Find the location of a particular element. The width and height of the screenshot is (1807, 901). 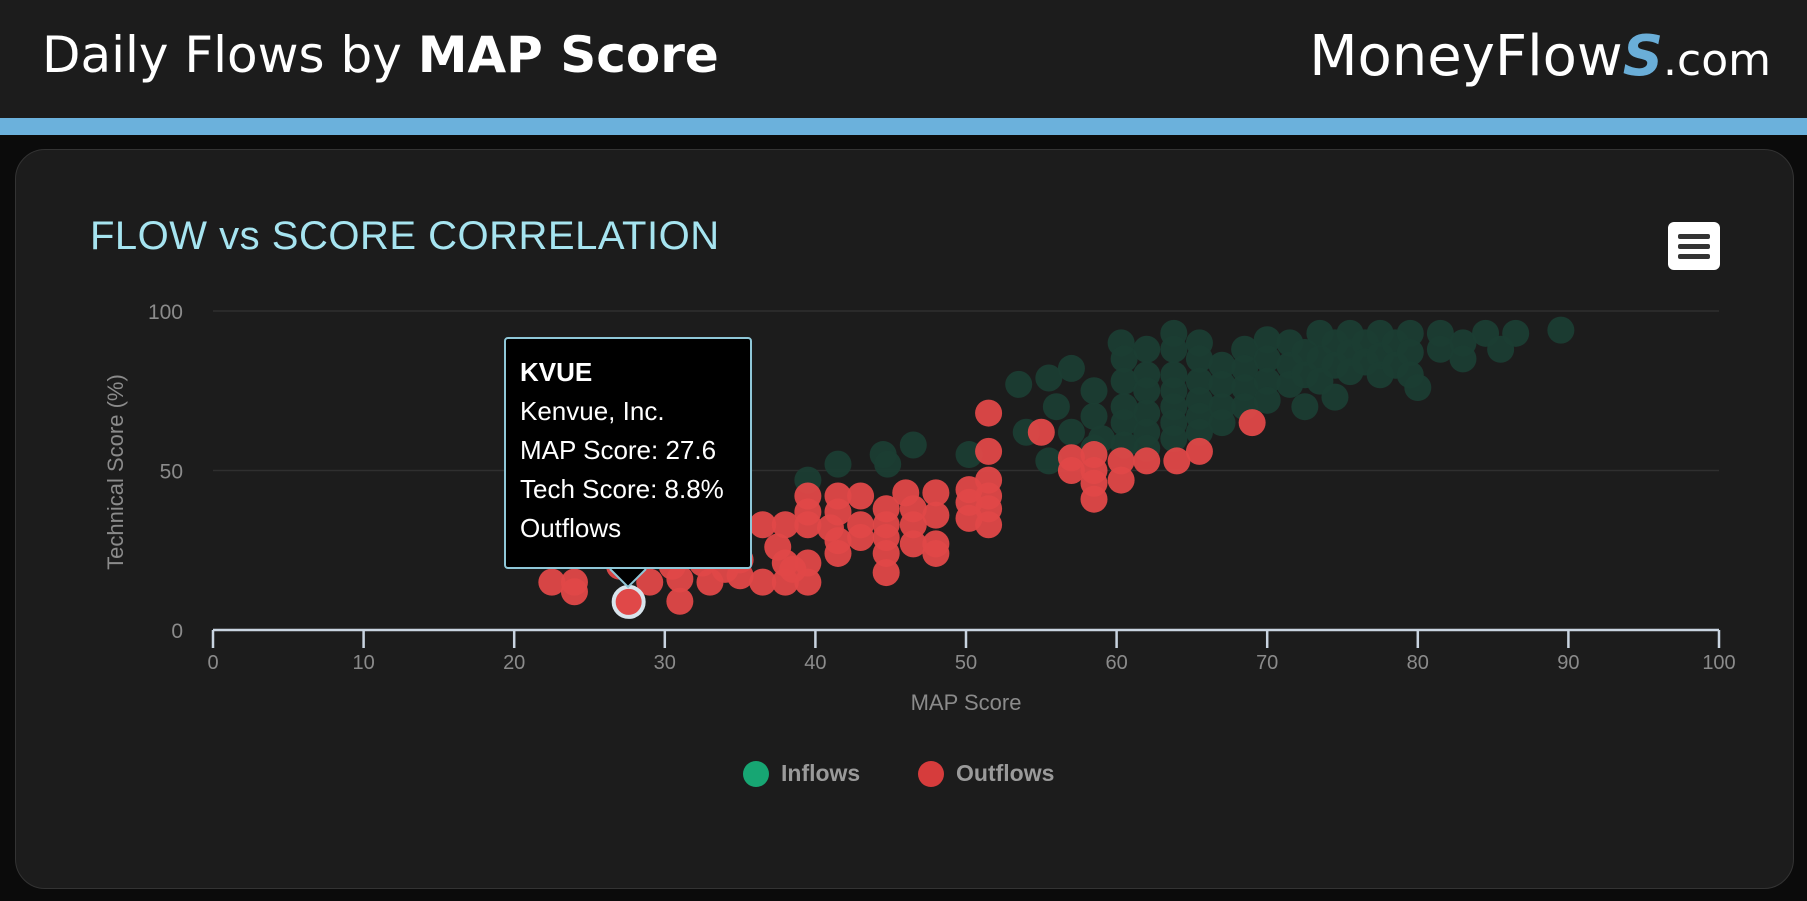

x-tick-label: 80 is located at coordinates (1418, 663).